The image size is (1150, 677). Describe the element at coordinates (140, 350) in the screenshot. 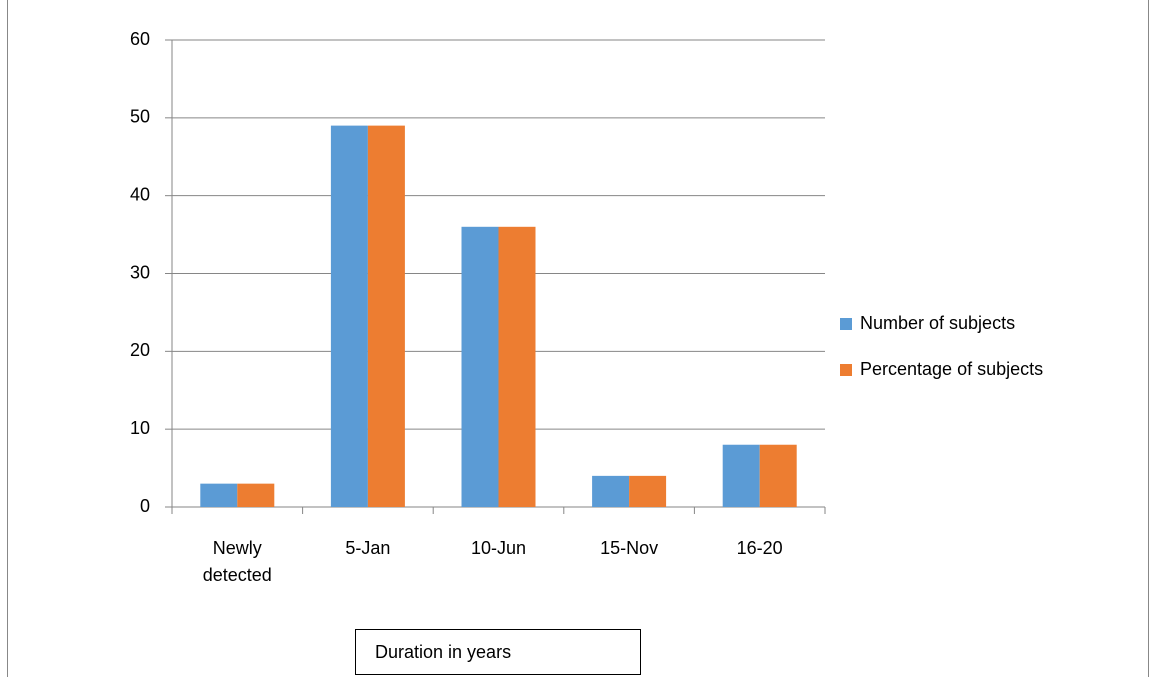

I see `y-tick-label: 20` at that location.